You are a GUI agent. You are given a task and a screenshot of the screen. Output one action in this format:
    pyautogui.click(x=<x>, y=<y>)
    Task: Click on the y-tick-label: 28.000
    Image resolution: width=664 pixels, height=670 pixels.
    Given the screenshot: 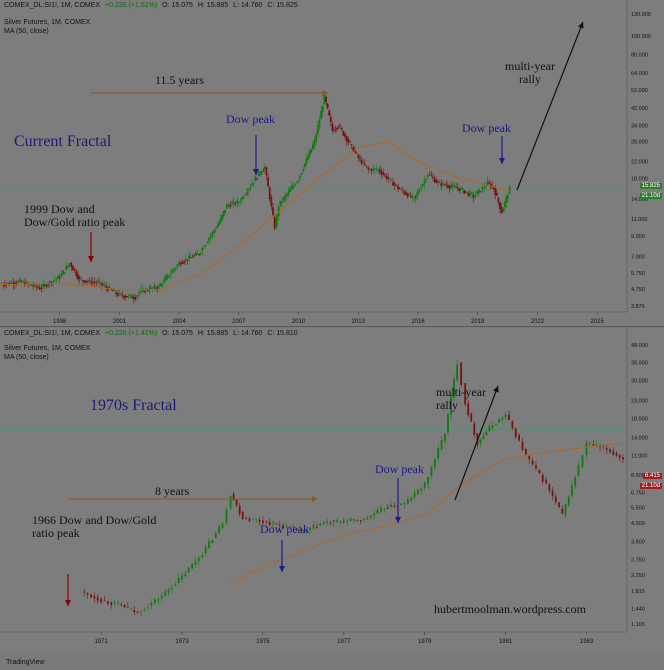 What is the action you would take?
    pyautogui.click(x=639, y=143)
    